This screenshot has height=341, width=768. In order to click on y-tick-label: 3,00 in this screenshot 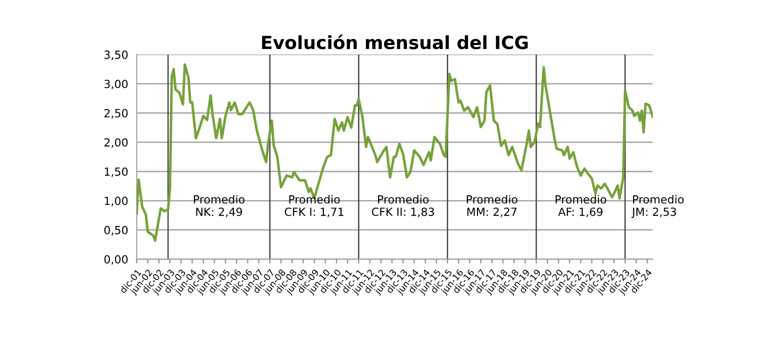, I will do `click(116, 85)`.